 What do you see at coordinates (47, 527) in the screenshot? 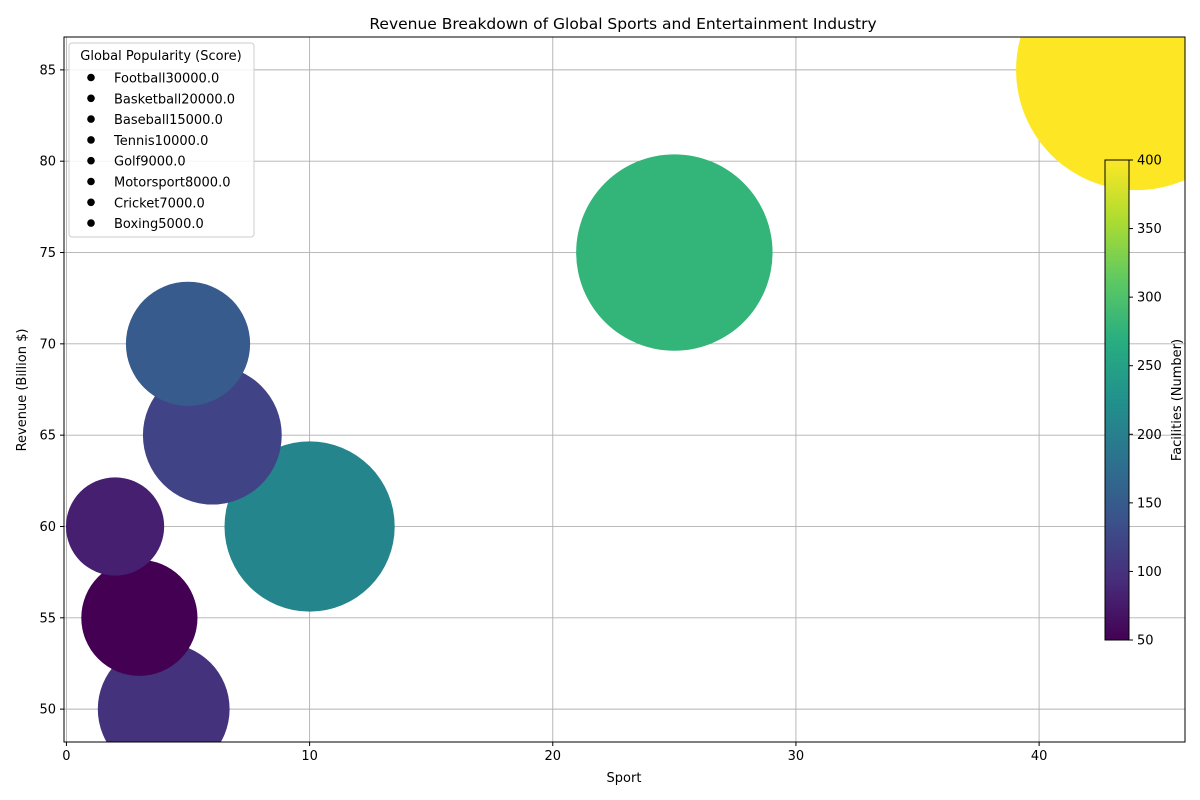
I see `y-tick-label: 60` at bounding box center [47, 527].